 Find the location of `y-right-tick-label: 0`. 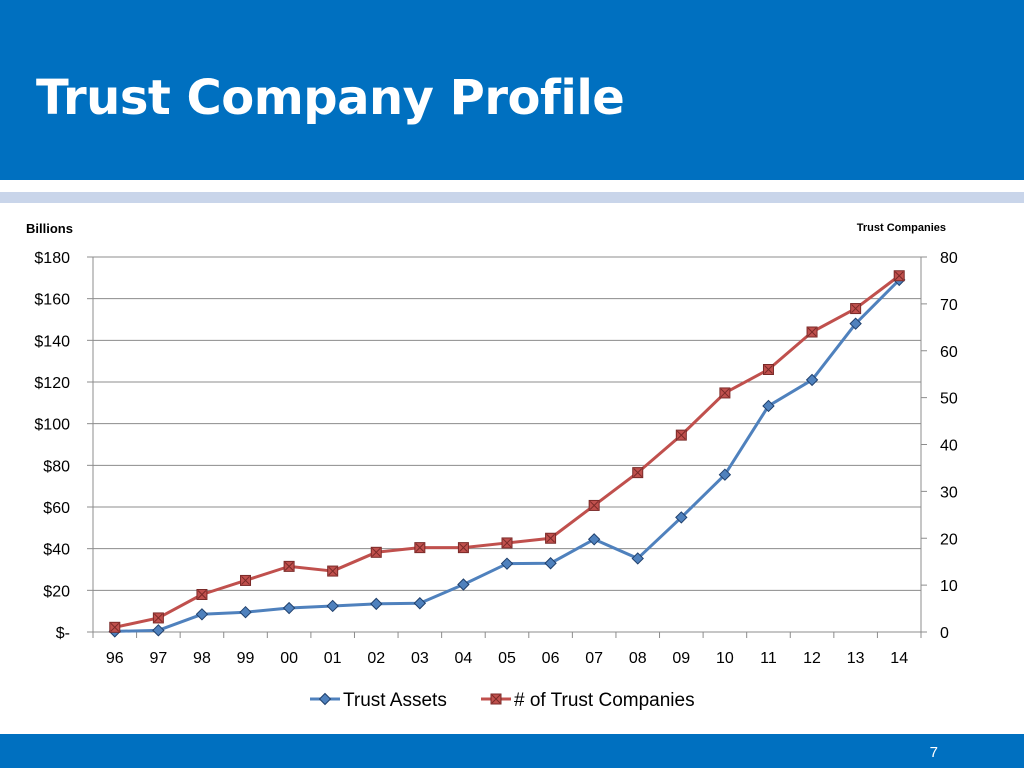

y-right-tick-label: 0 is located at coordinates (944, 633).